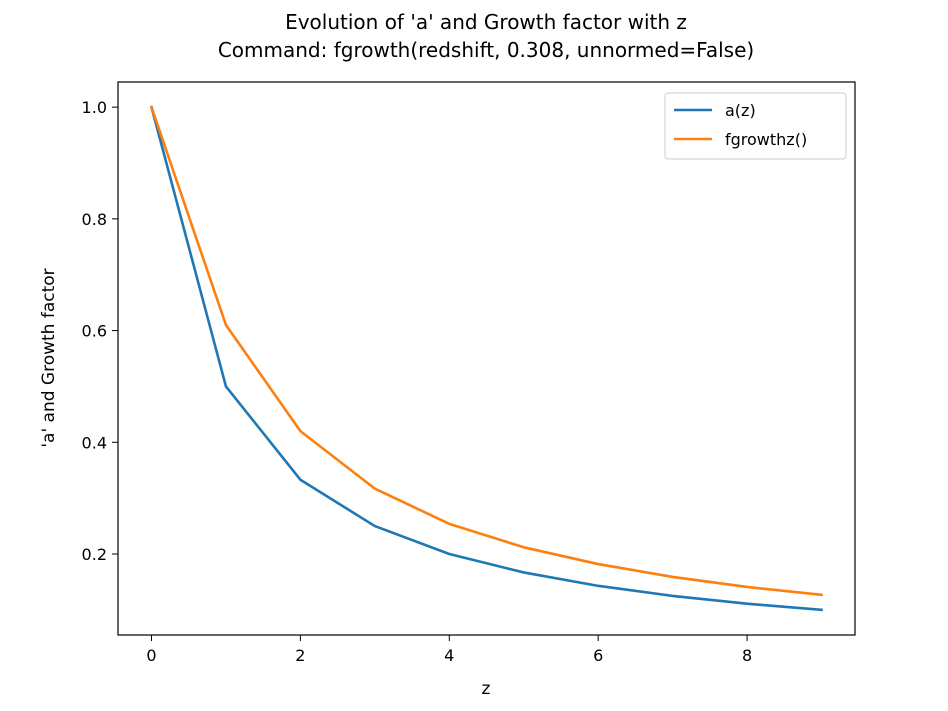  I want to click on y-tick-label: 1.0, so click(94, 107).